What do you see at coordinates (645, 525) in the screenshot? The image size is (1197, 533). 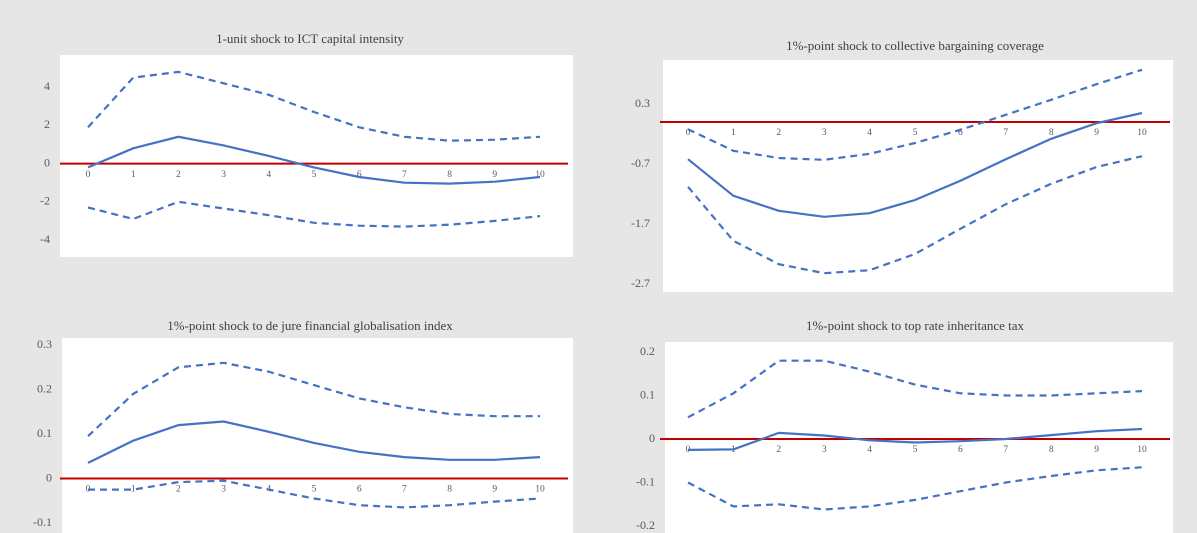 I see `y-tick-label: -0.2` at bounding box center [645, 525].